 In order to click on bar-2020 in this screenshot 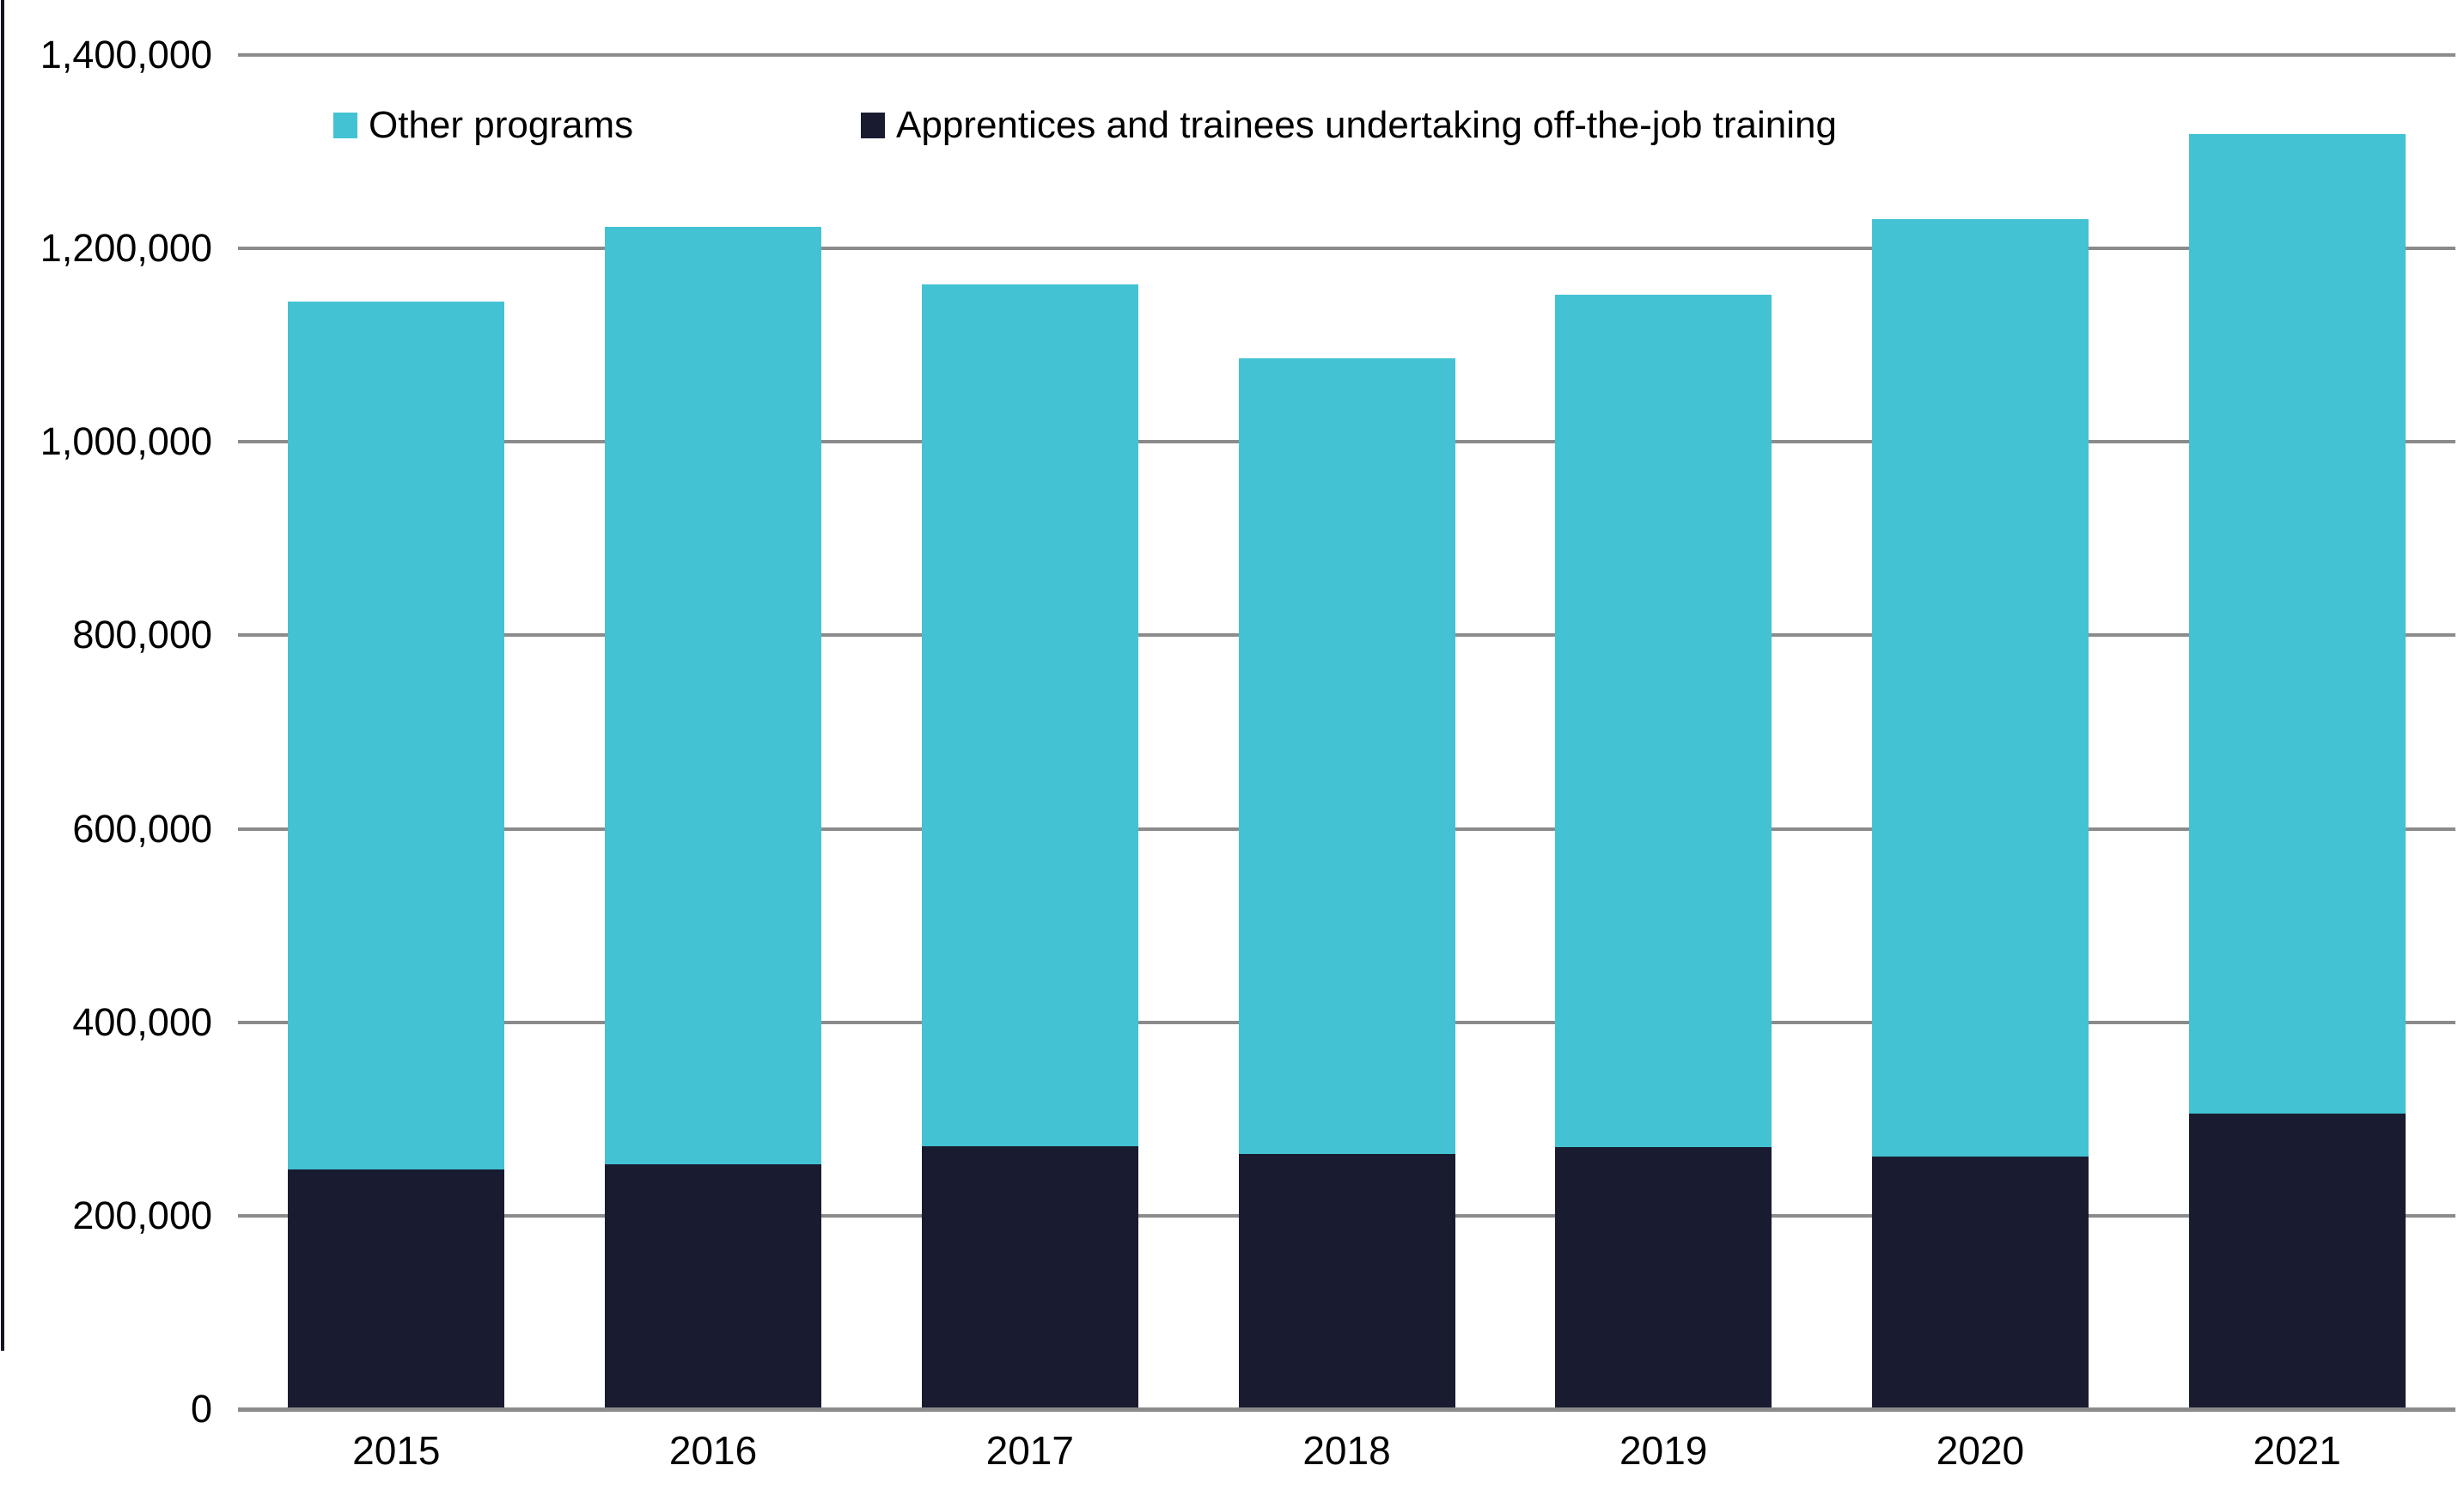, I will do `click(1980, 814)`.